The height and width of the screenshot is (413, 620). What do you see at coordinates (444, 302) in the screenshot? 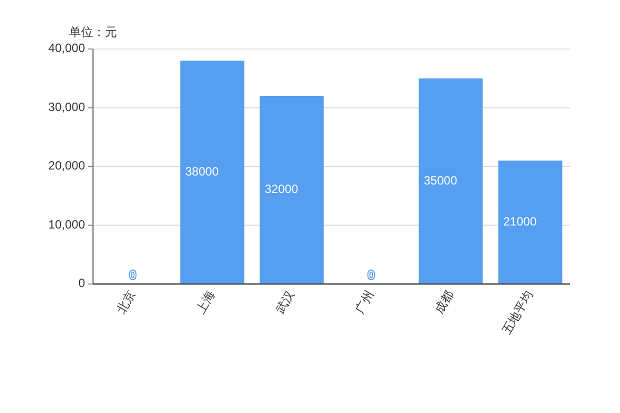
I see `x-tick-label: 成都` at bounding box center [444, 302].